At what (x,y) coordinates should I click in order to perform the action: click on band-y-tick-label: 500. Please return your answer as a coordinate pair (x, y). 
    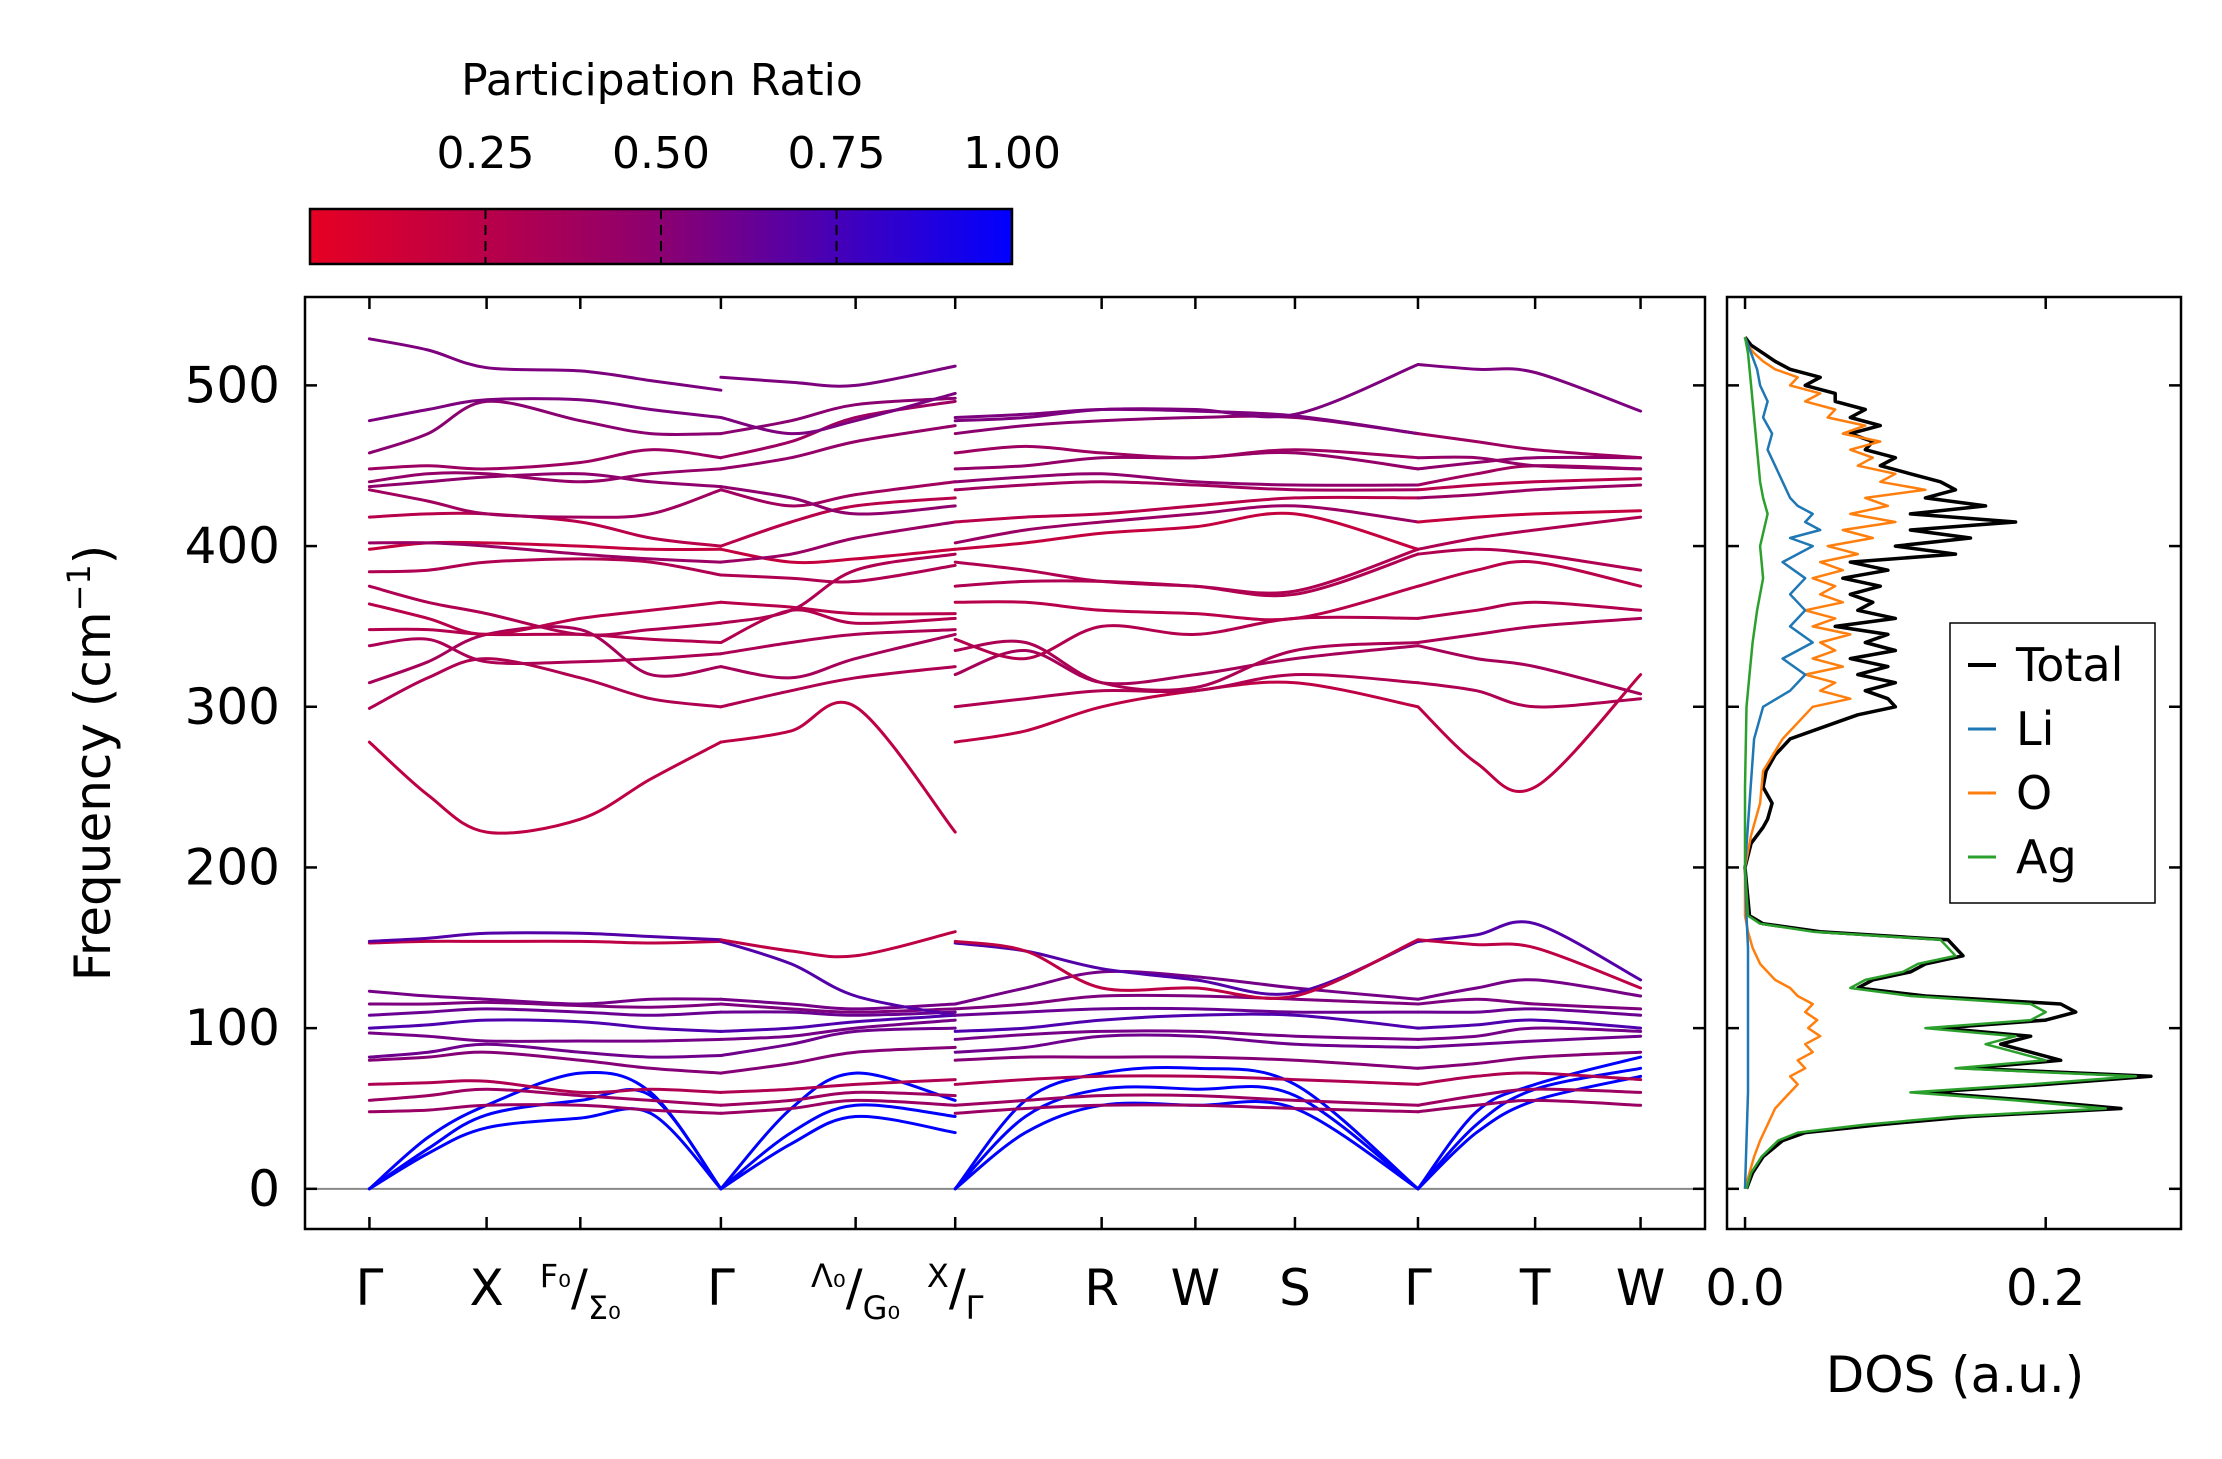
    Looking at the image, I should click on (232, 385).